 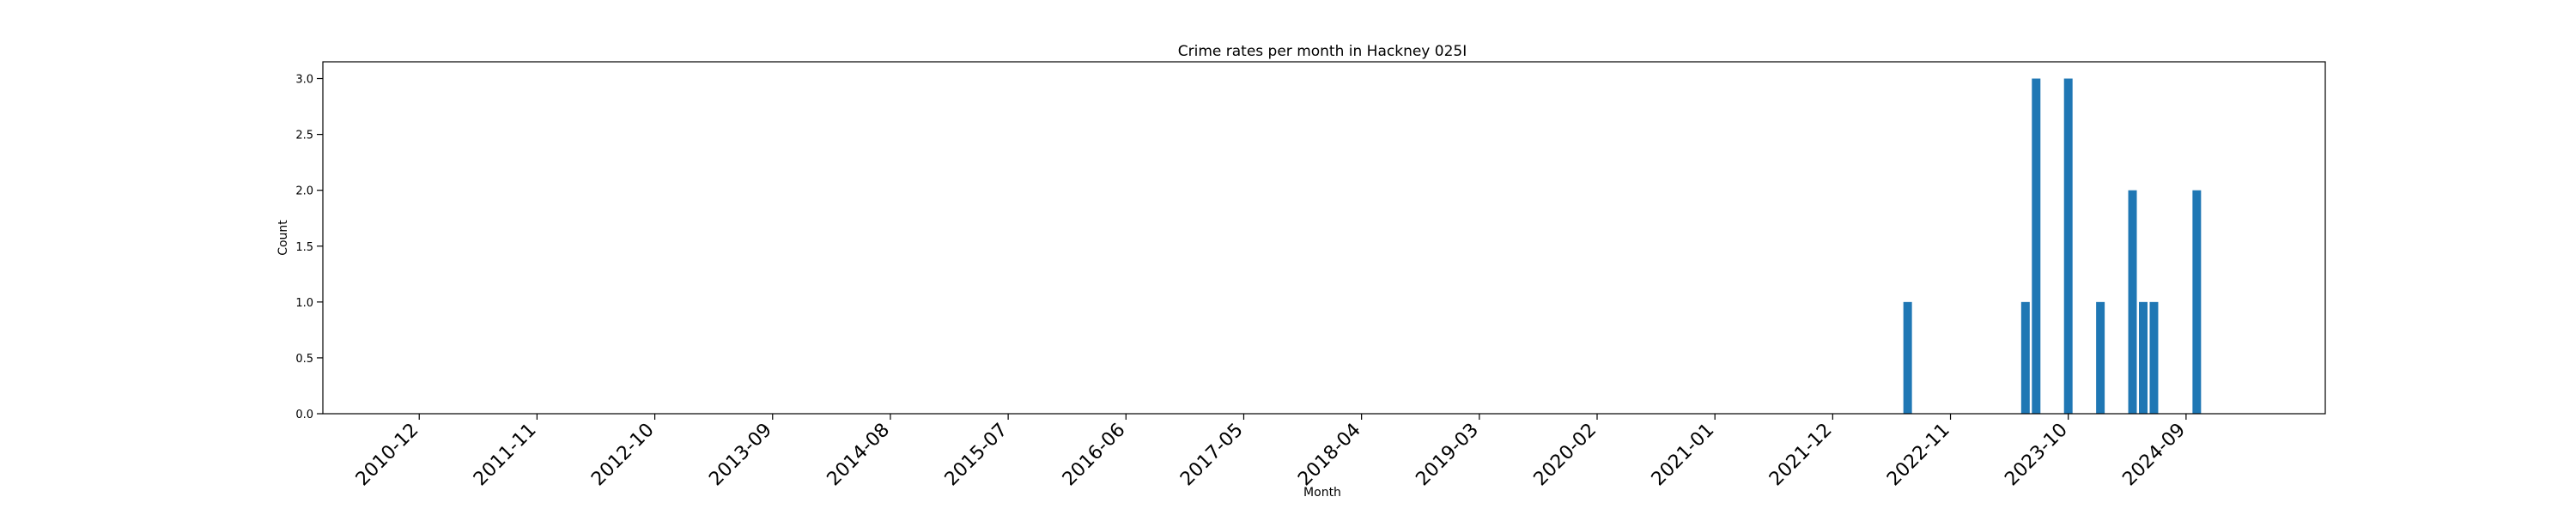 I want to click on x-tick-label: 2012-10, so click(x=623, y=455).